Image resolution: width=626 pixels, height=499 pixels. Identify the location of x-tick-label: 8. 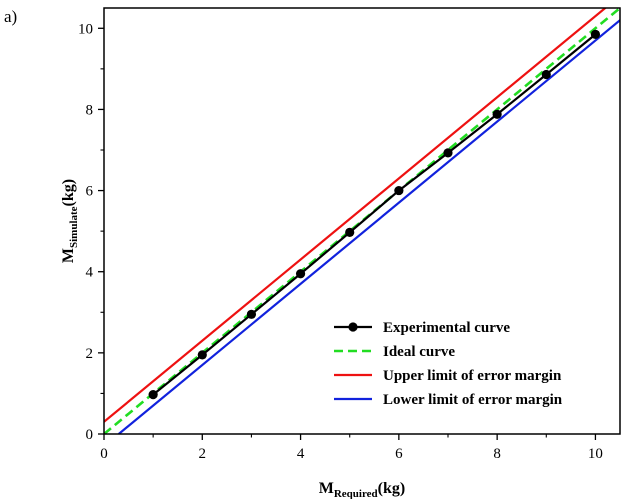
(497, 454).